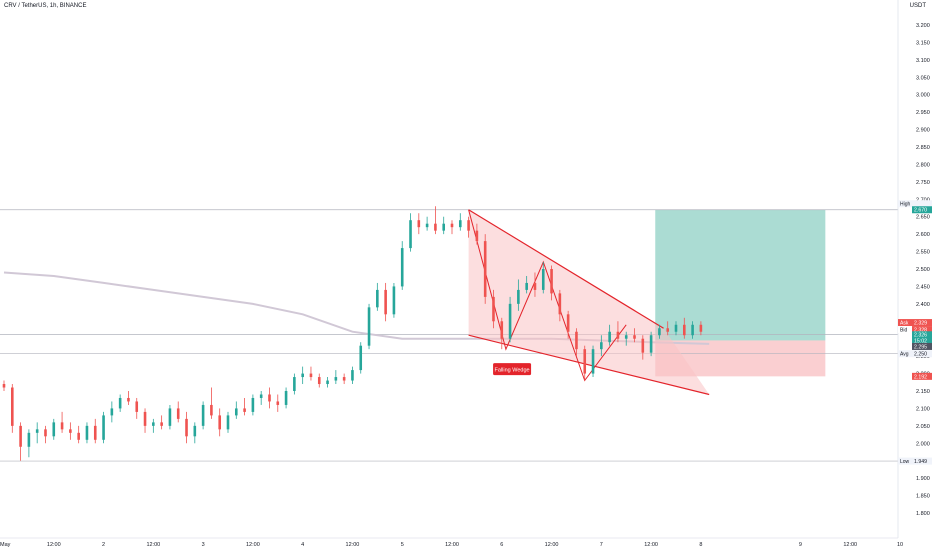 The width and height of the screenshot is (932, 550). I want to click on time-tick-label: 7, so click(601, 545).